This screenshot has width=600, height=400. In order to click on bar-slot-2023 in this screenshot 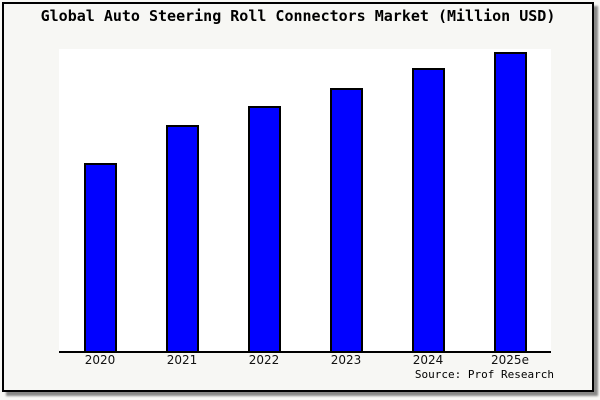, I will do `click(346, 200)`.